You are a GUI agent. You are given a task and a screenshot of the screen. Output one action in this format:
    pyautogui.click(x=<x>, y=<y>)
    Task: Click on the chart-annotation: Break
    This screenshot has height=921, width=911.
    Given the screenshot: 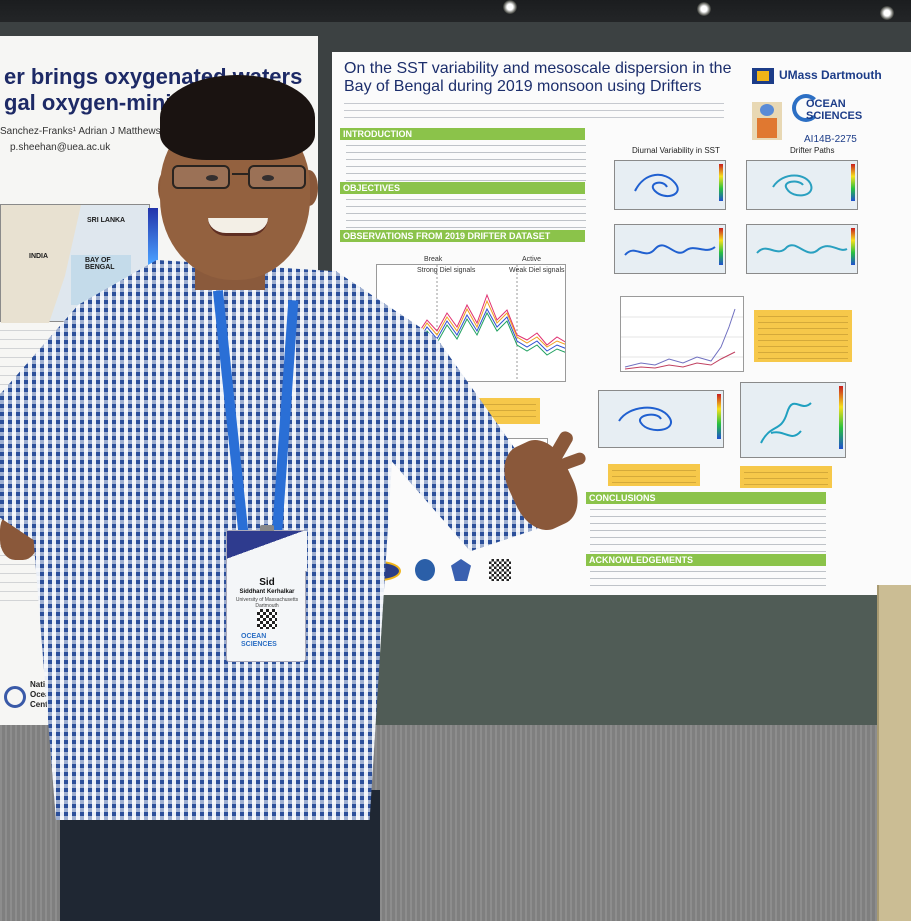 What is the action you would take?
    pyautogui.click(x=433, y=259)
    